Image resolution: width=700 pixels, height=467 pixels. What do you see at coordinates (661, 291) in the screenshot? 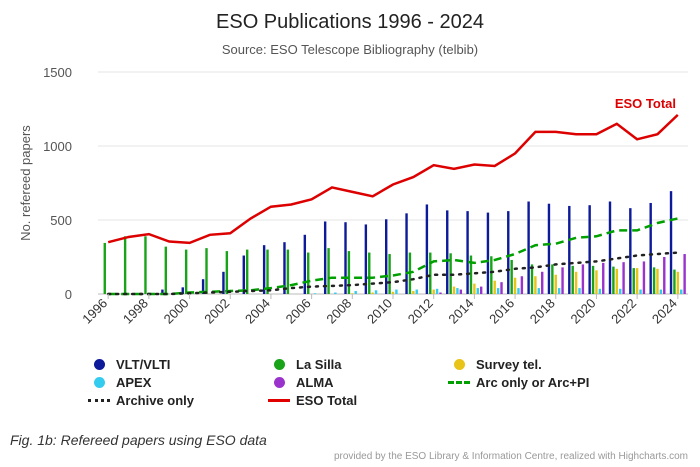
I see `bar-apex-2023` at bounding box center [661, 291].